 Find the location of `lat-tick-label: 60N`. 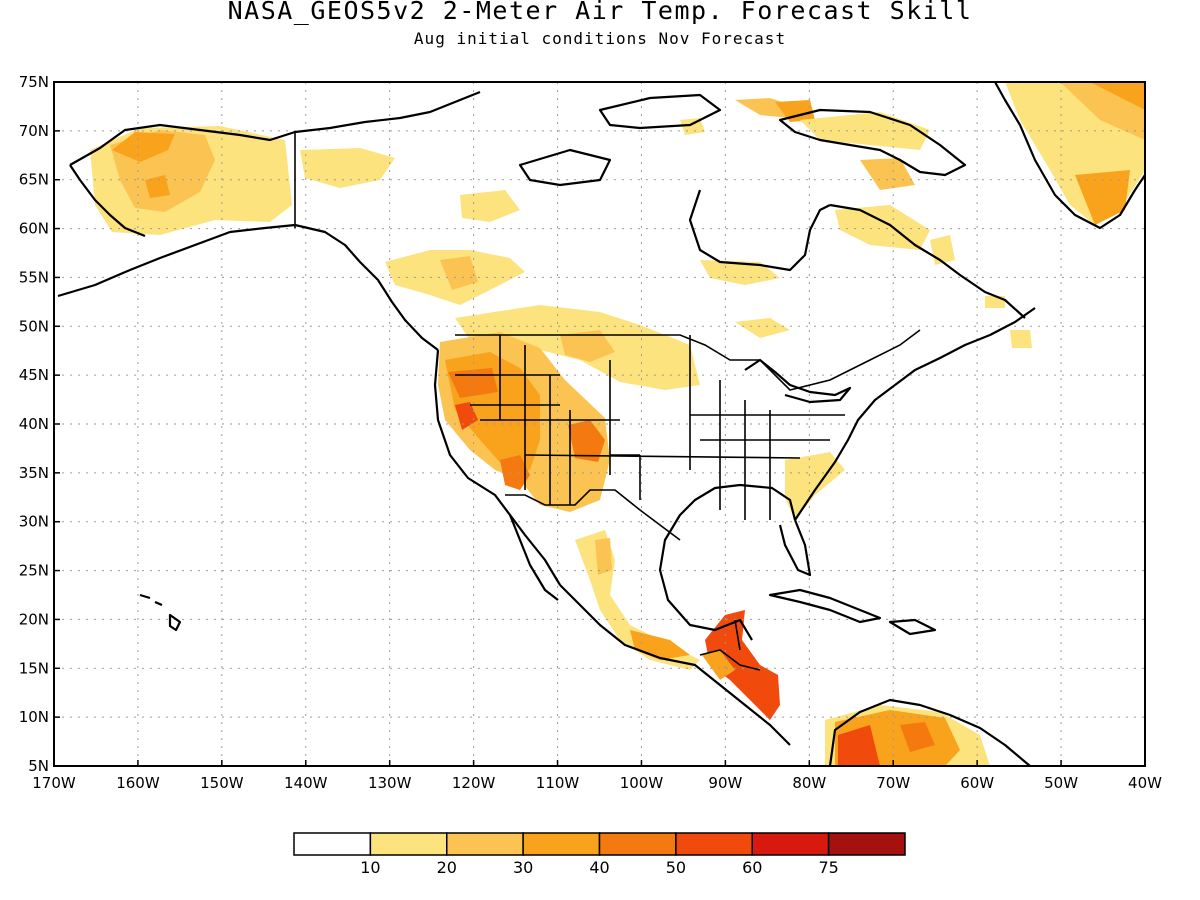

lat-tick-label: 60N is located at coordinates (34, 229).